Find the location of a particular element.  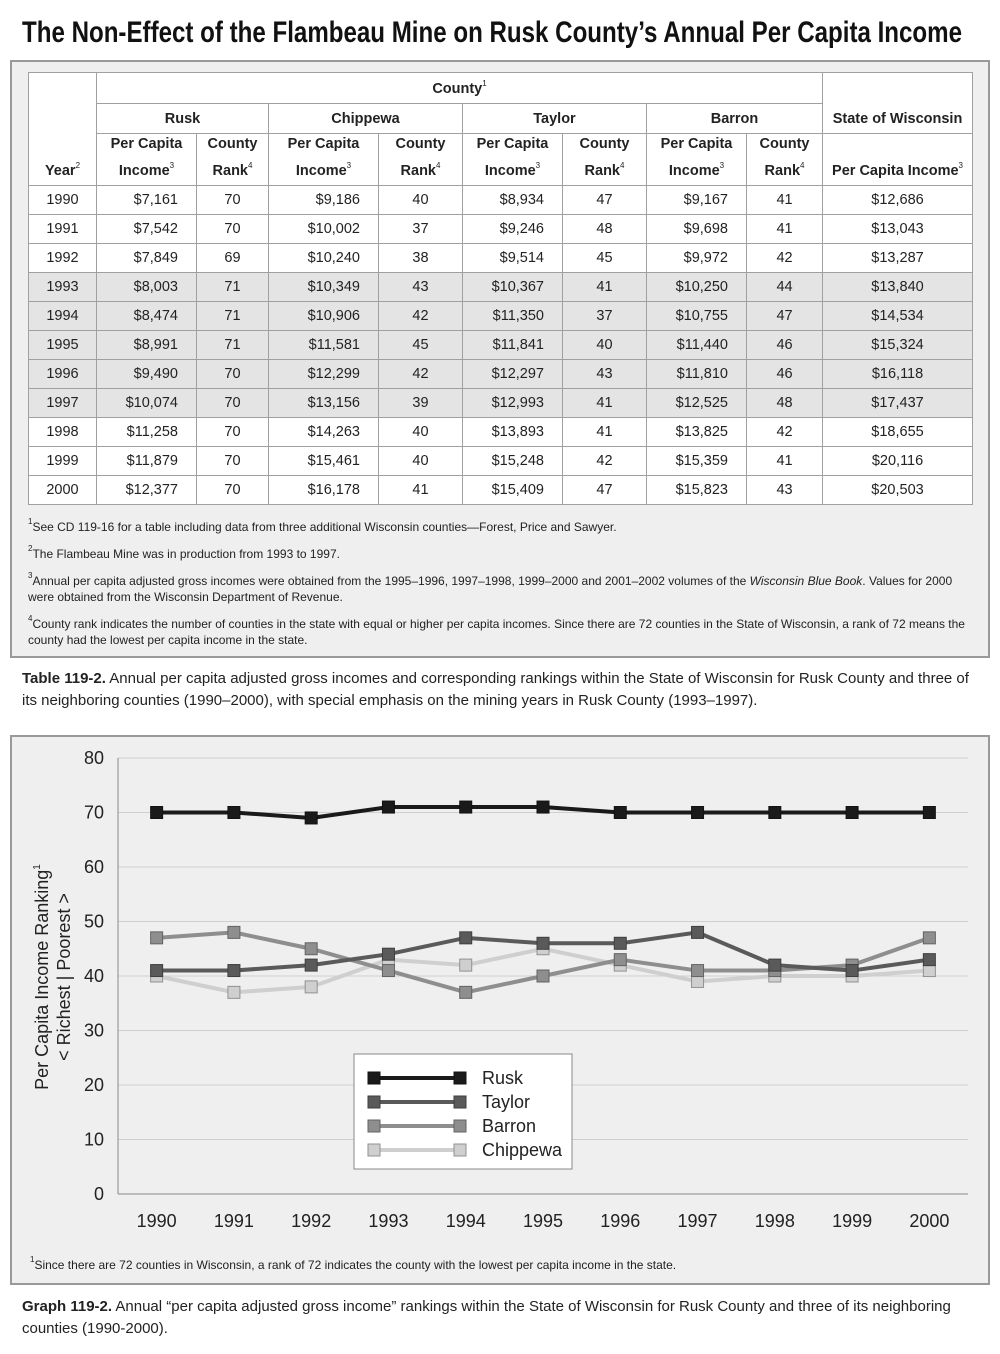

y-tick-label: 0 is located at coordinates (99, 1194).